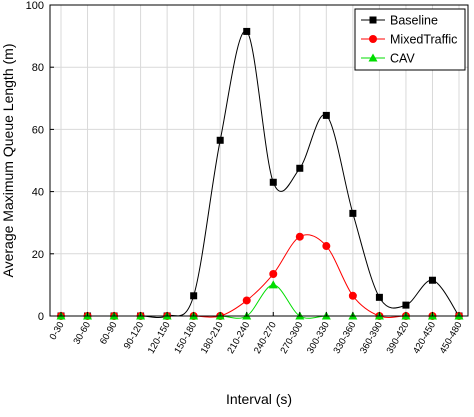 The image size is (474, 417). What do you see at coordinates (265, 338) in the screenshot?
I see `x-tick-label: 240-270` at bounding box center [265, 338].